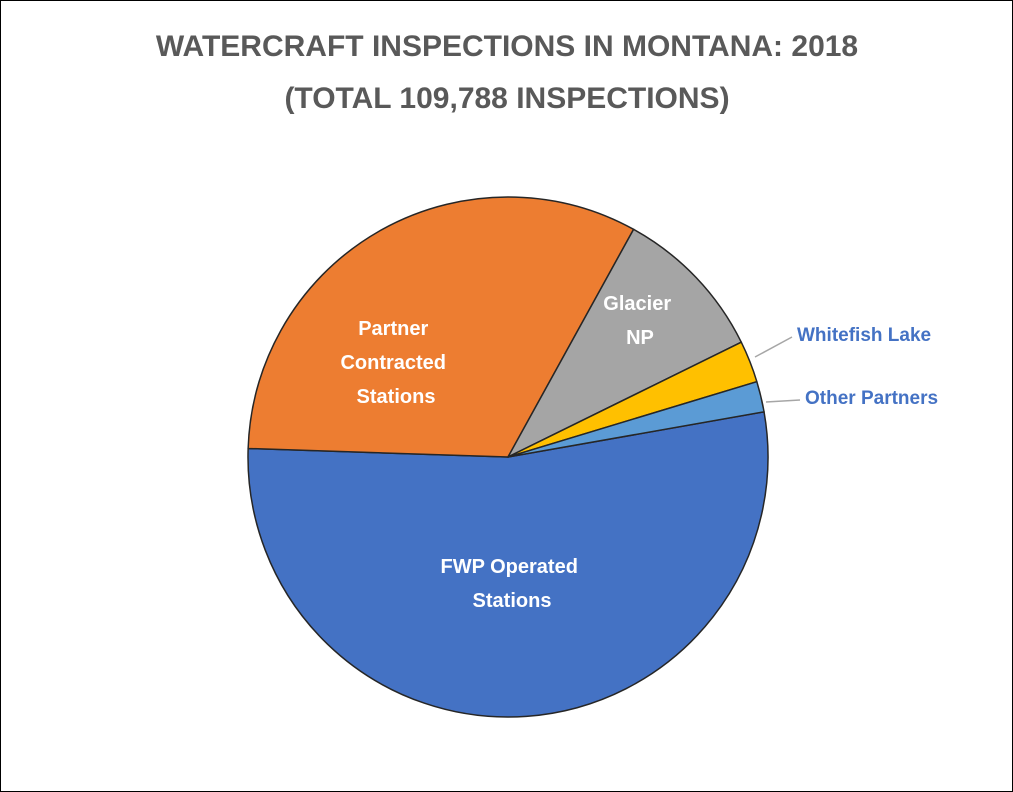 Image resolution: width=1013 pixels, height=792 pixels. Describe the element at coordinates (512, 584) in the screenshot. I see `slice-label: FWP Operated Stations` at that location.